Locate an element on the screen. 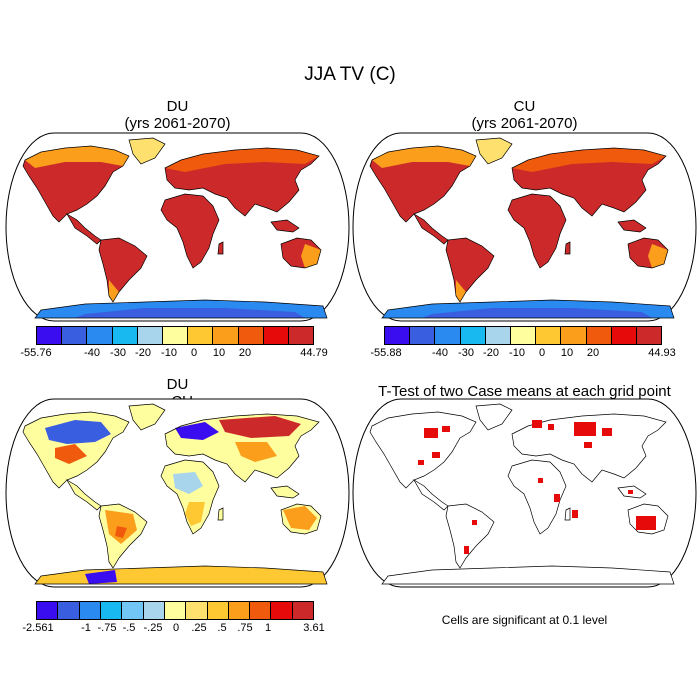  colorbar-label: -55.88 is located at coordinates (386, 353).